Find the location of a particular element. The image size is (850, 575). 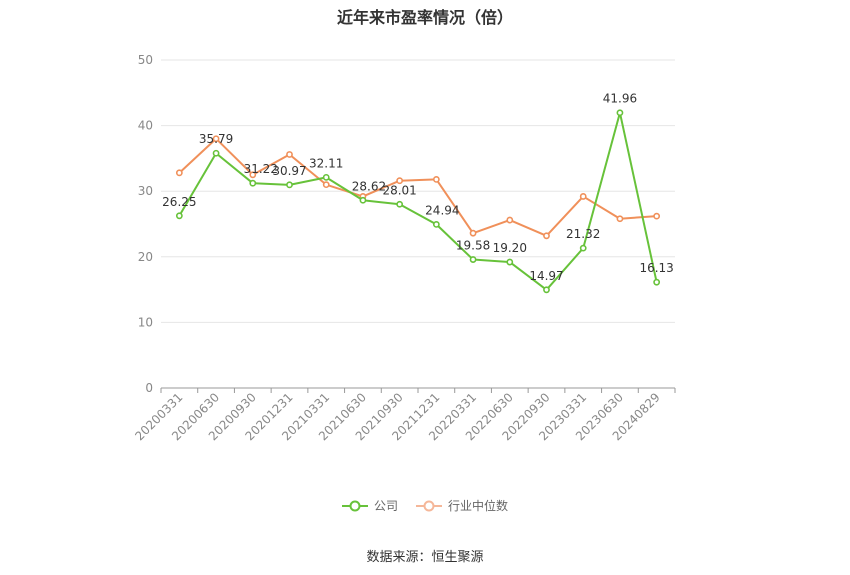

data-label: 21.32 is located at coordinates (583, 234).